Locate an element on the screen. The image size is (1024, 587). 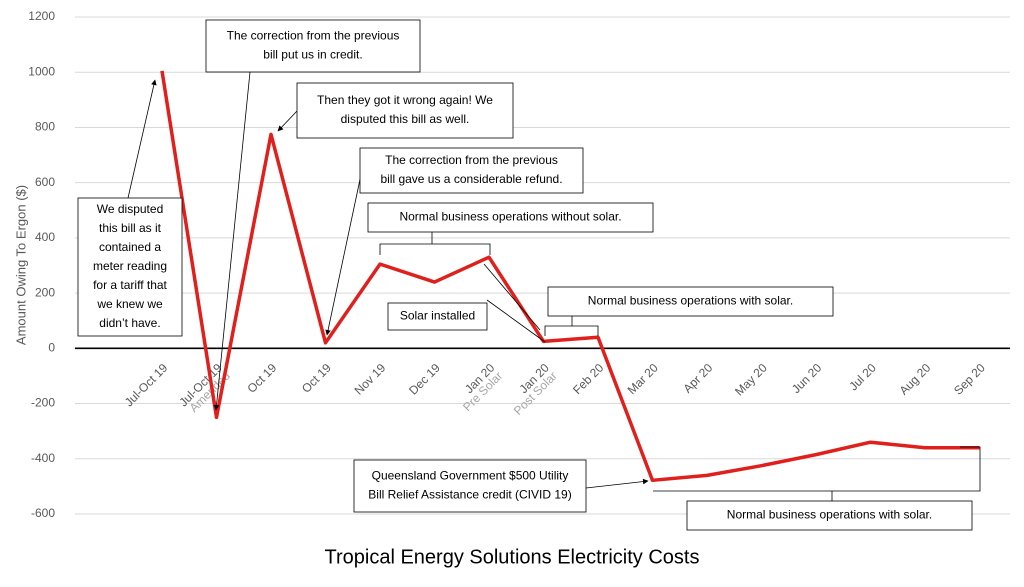
y-tick-label: -400 is located at coordinates (43, 458).